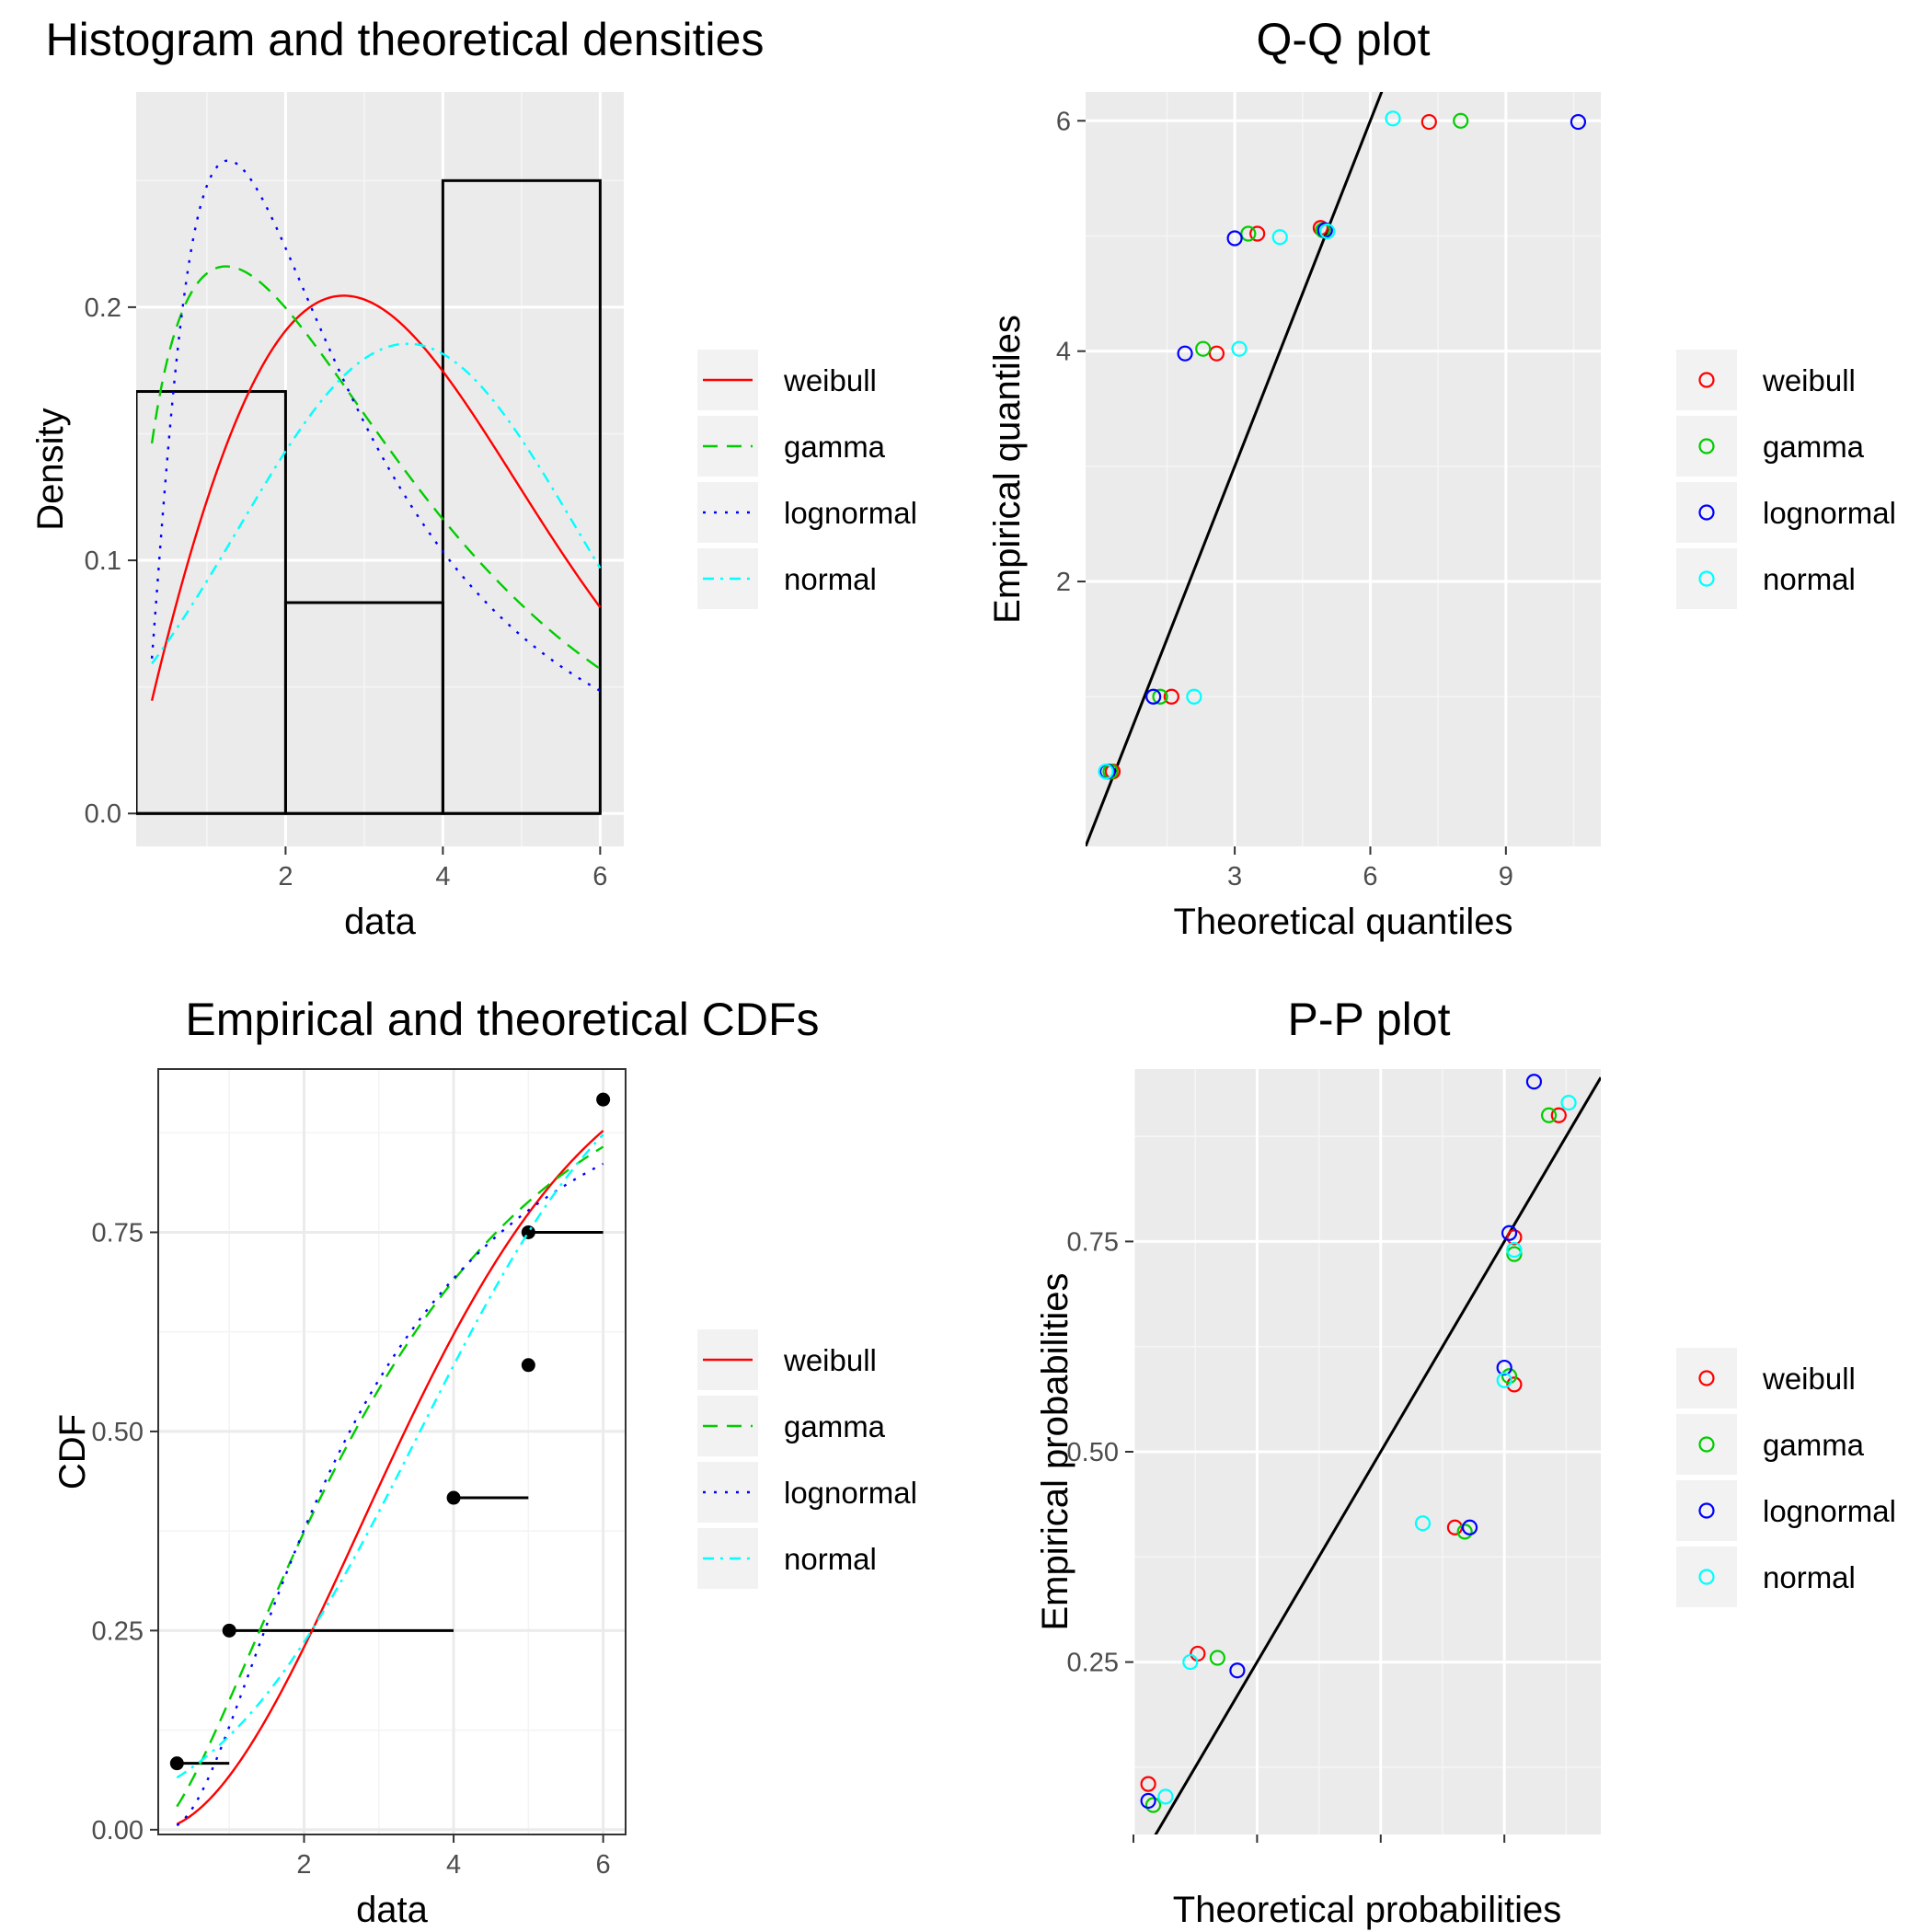  What do you see at coordinates (1369, 1020) in the screenshot?
I see `chart-title: P-P plot` at bounding box center [1369, 1020].